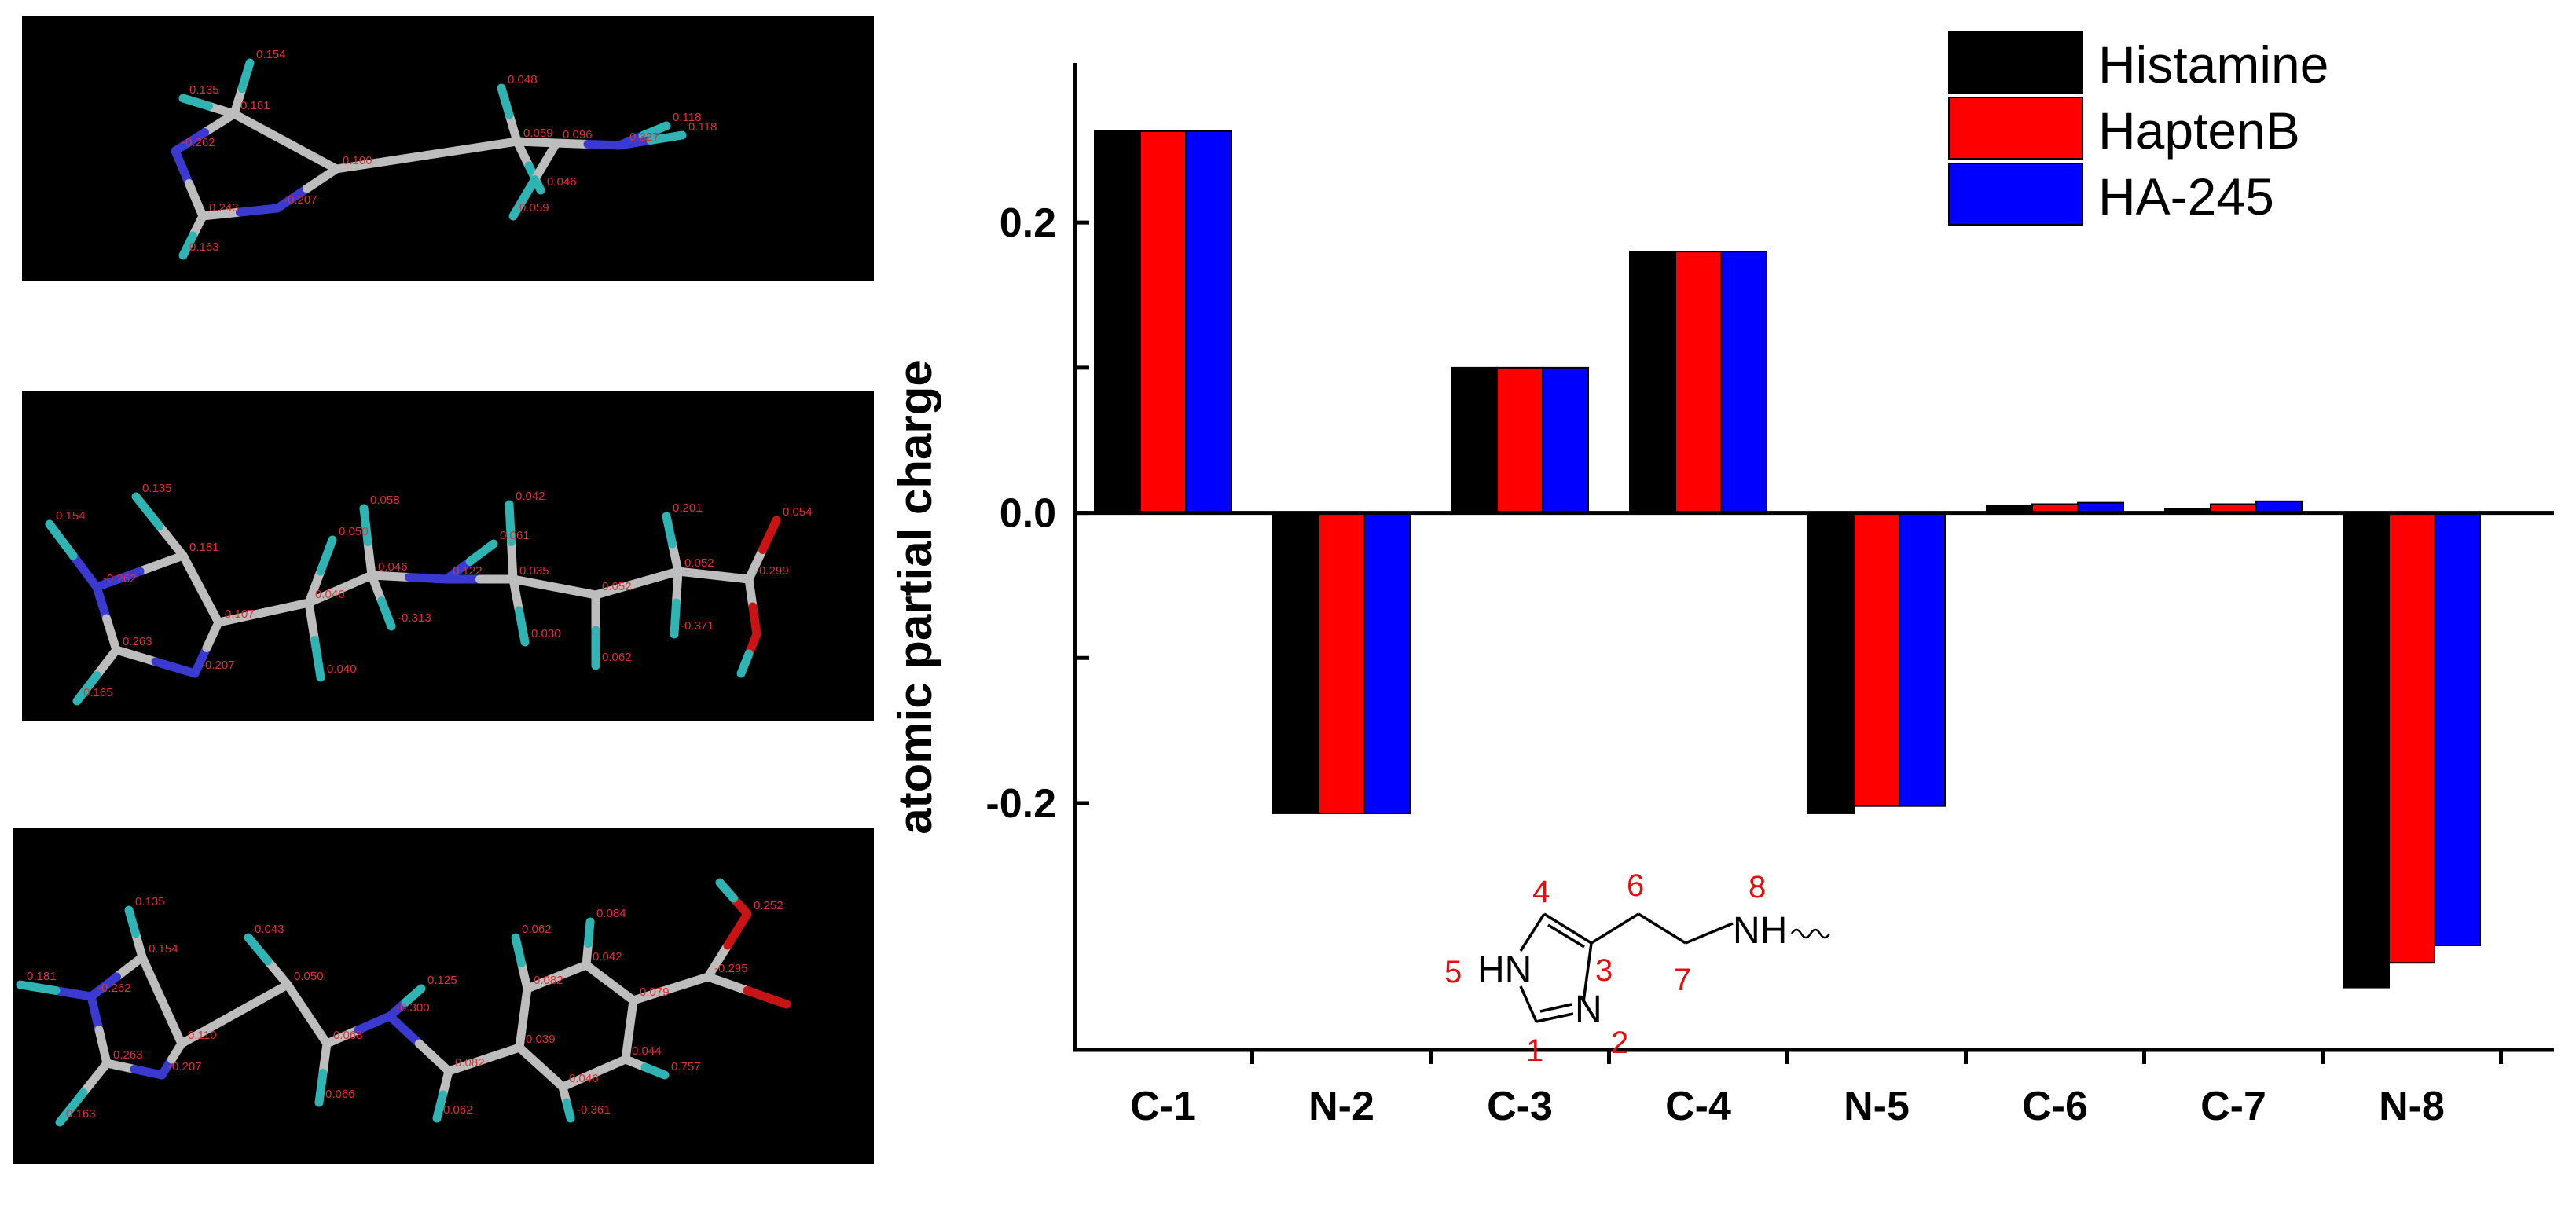  What do you see at coordinates (1709, 933) in the screenshot?
I see `bond-c7-n8` at bounding box center [1709, 933].